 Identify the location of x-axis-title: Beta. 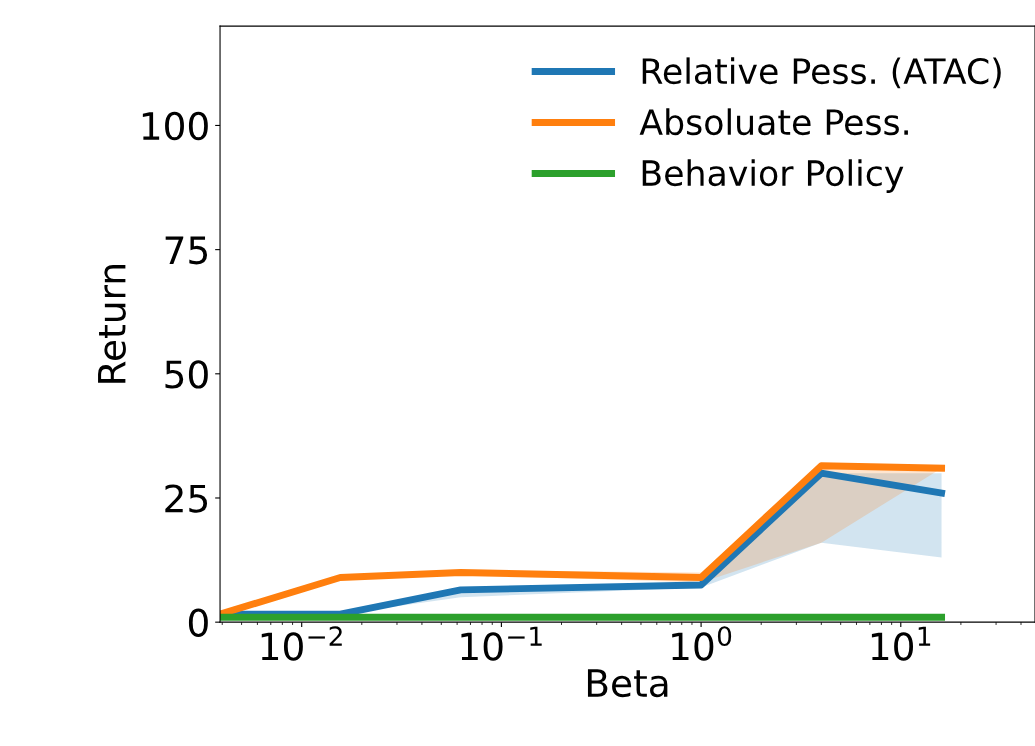
(627, 683).